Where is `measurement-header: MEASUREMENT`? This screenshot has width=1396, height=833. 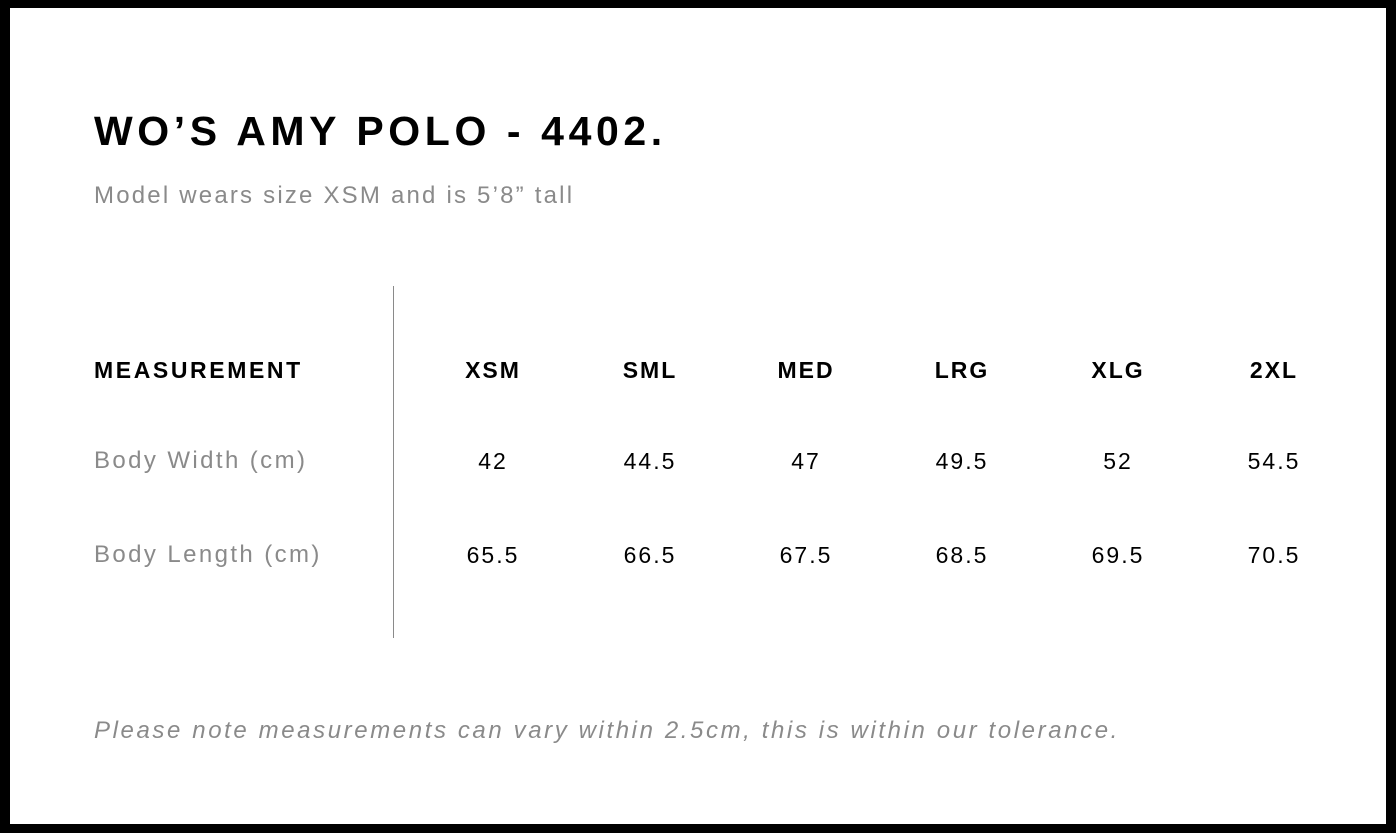
measurement-header: MEASUREMENT is located at coordinates (198, 370).